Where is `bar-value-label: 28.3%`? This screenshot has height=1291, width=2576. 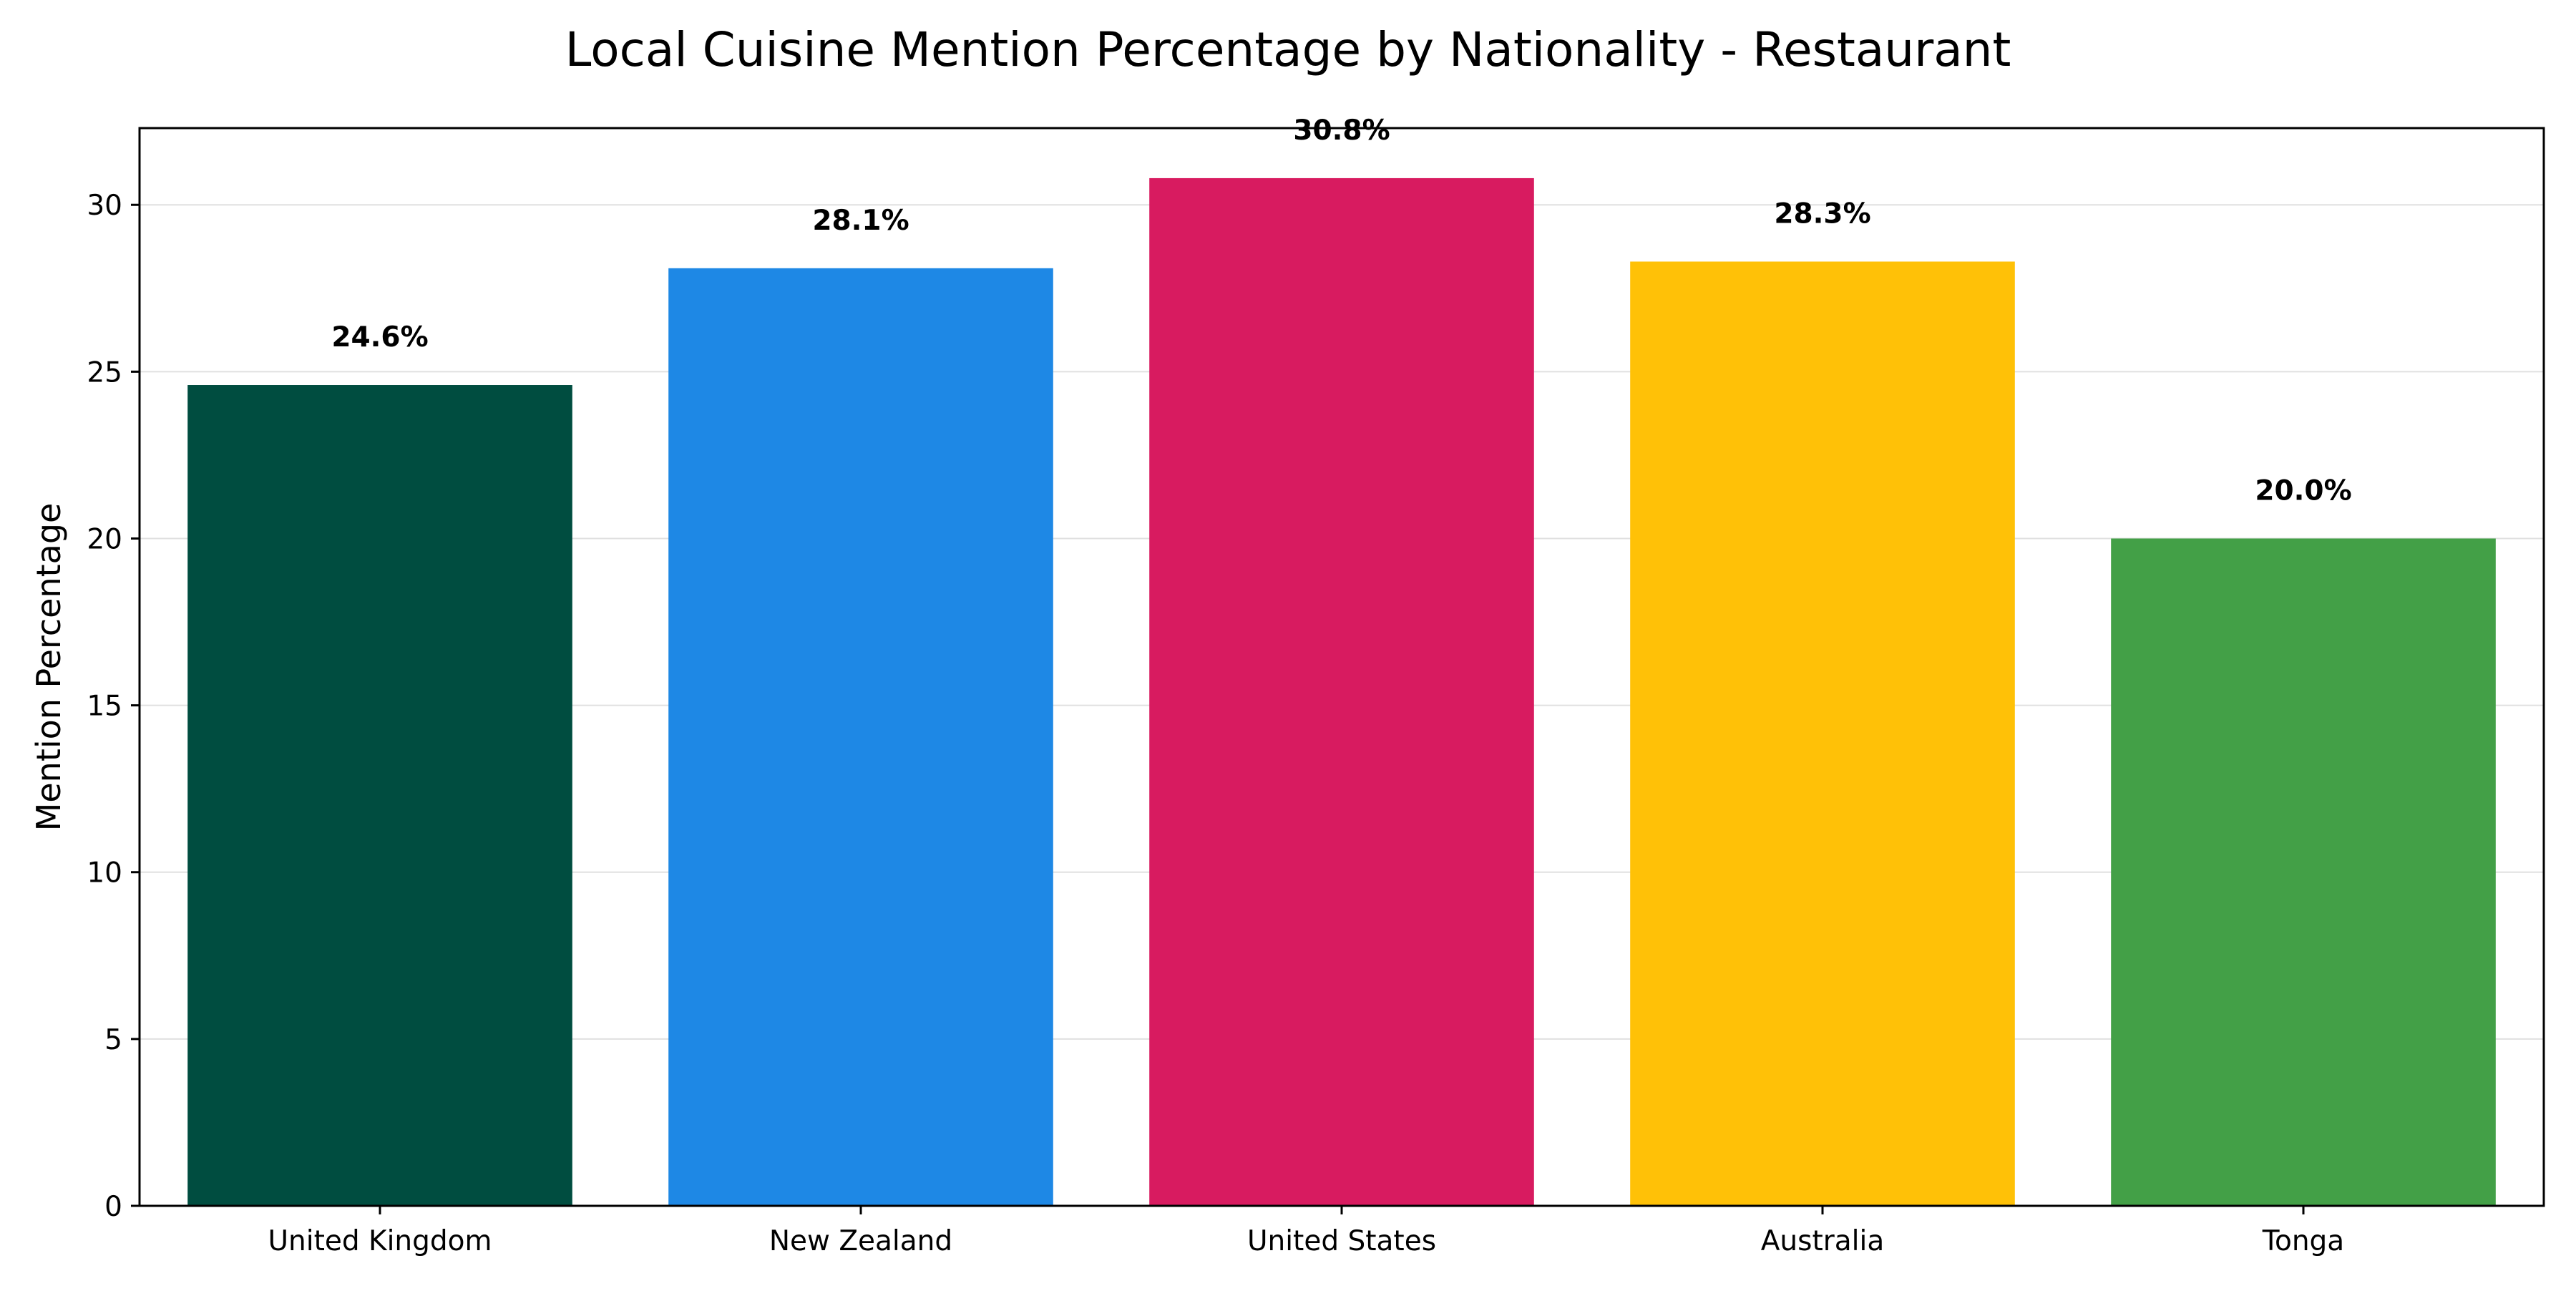
bar-value-label: 28.3% is located at coordinates (1822, 214).